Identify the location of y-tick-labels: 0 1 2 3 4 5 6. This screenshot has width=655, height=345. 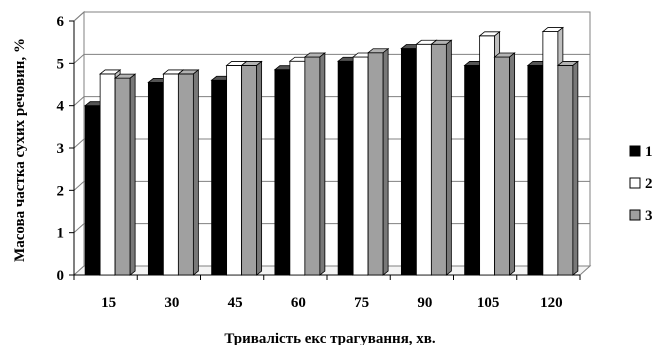
(61, 149).